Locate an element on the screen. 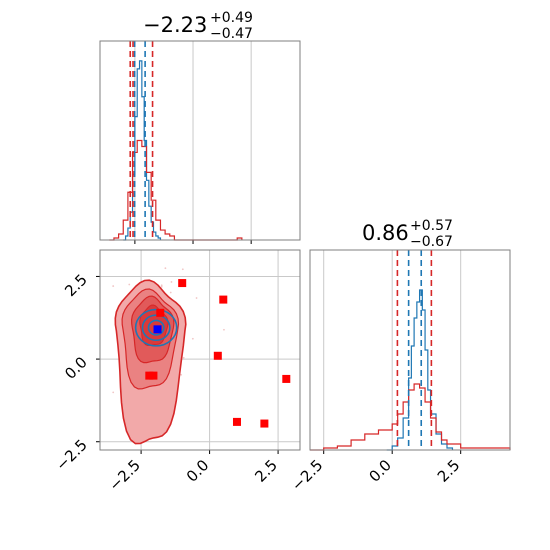 The height and width of the screenshot is (550, 550). marginal-2-tick-label-x-2: 2.5 is located at coordinates (449, 471).